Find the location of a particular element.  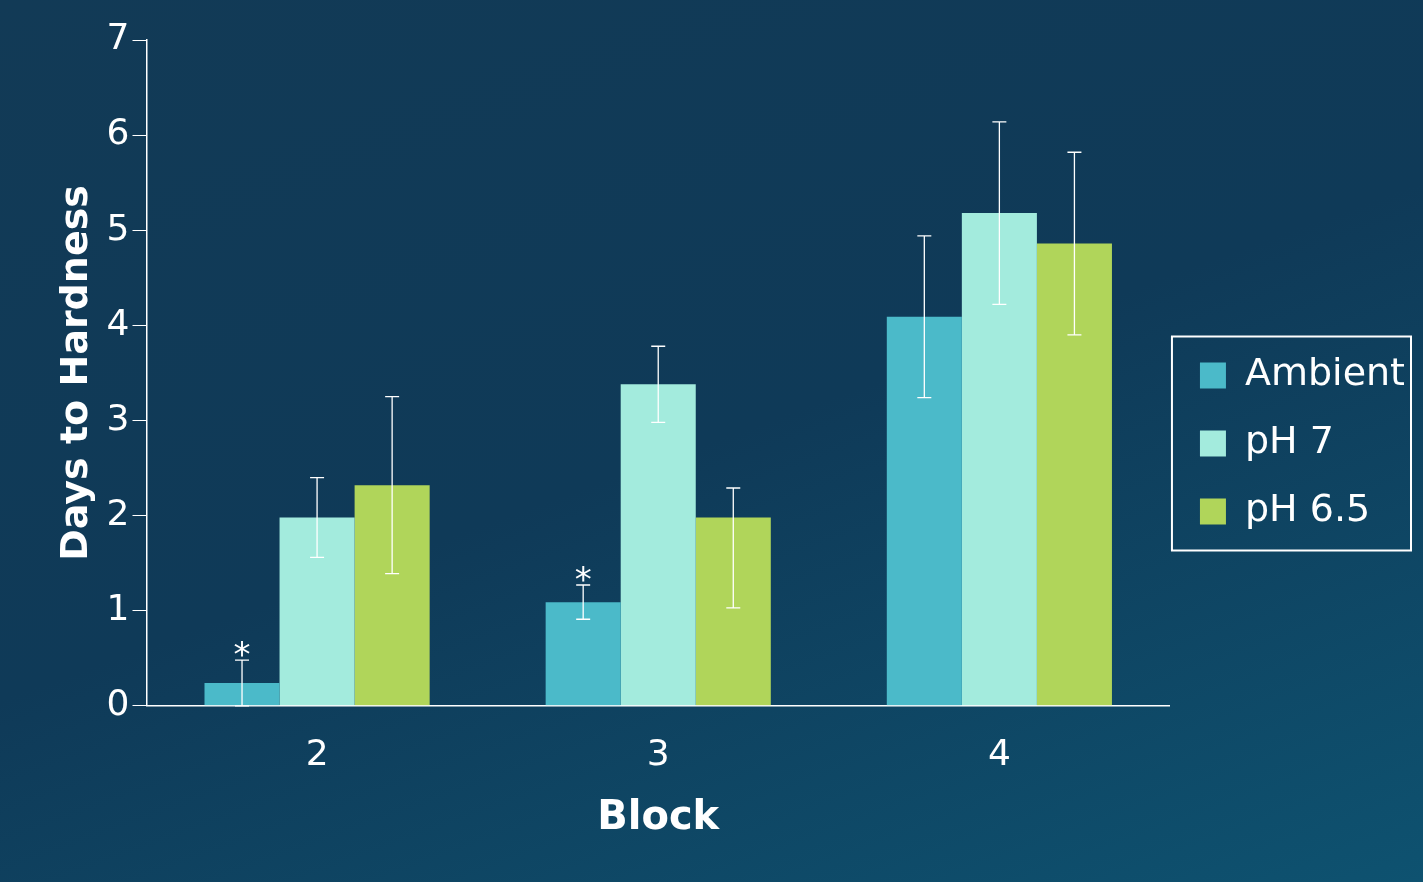

y-tick-label: 6 is located at coordinates (118, 132).